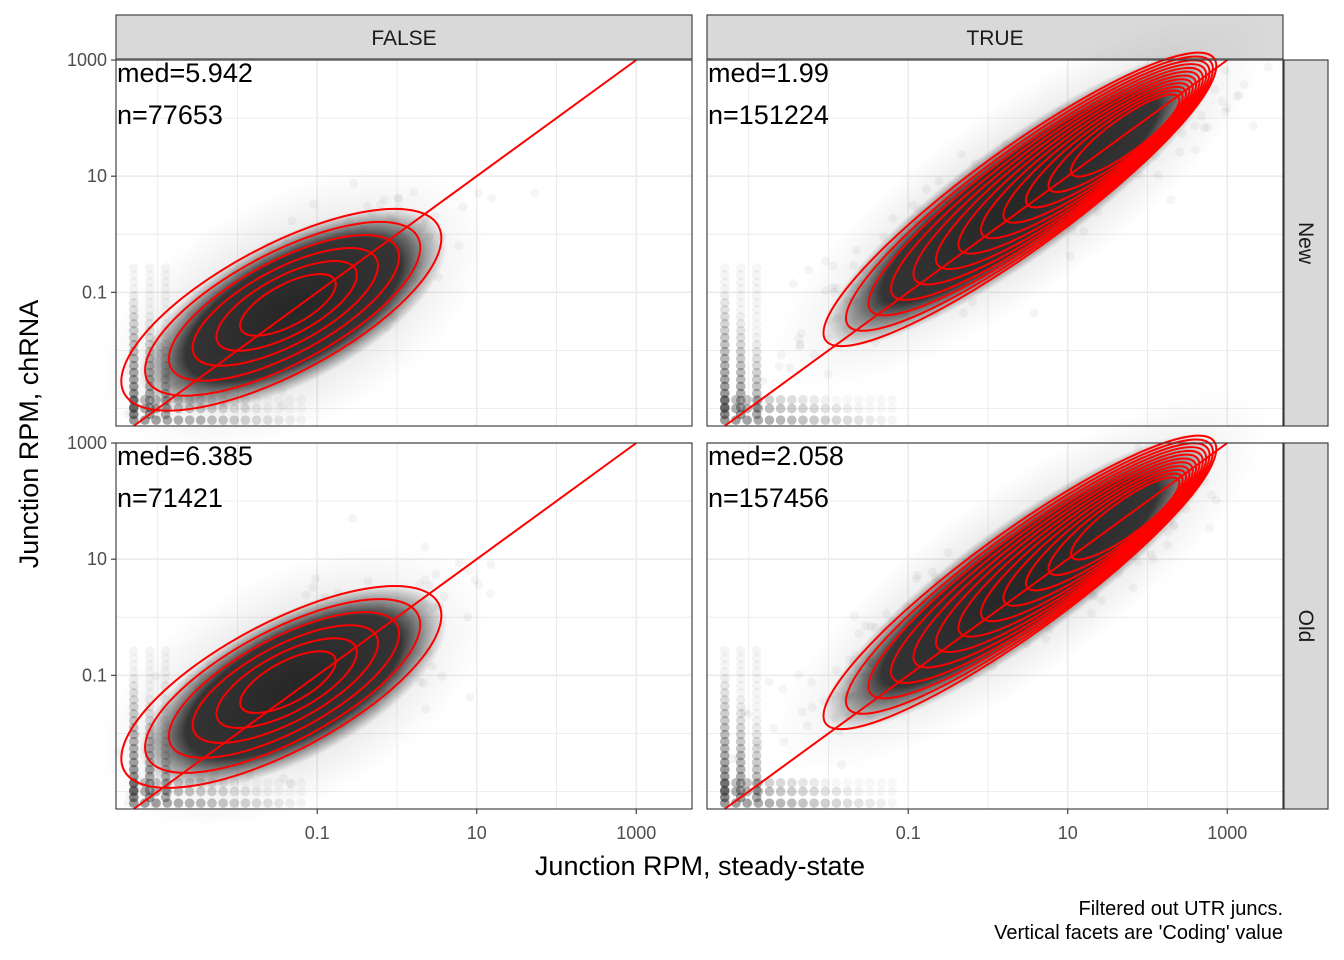 This screenshot has width=1344, height=960. Describe the element at coordinates (477, 833) in the screenshot. I see `x-tick-label: 10` at that location.